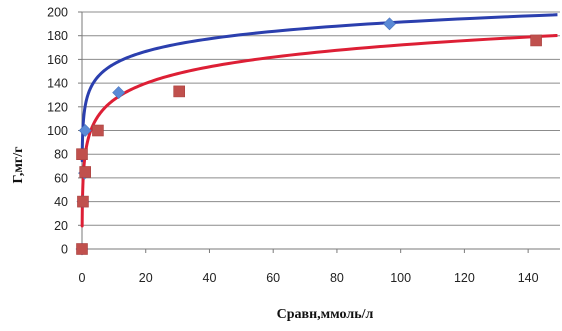 This screenshot has width=562, height=331. I want to click on y-tick-label: 80, so click(61, 155).